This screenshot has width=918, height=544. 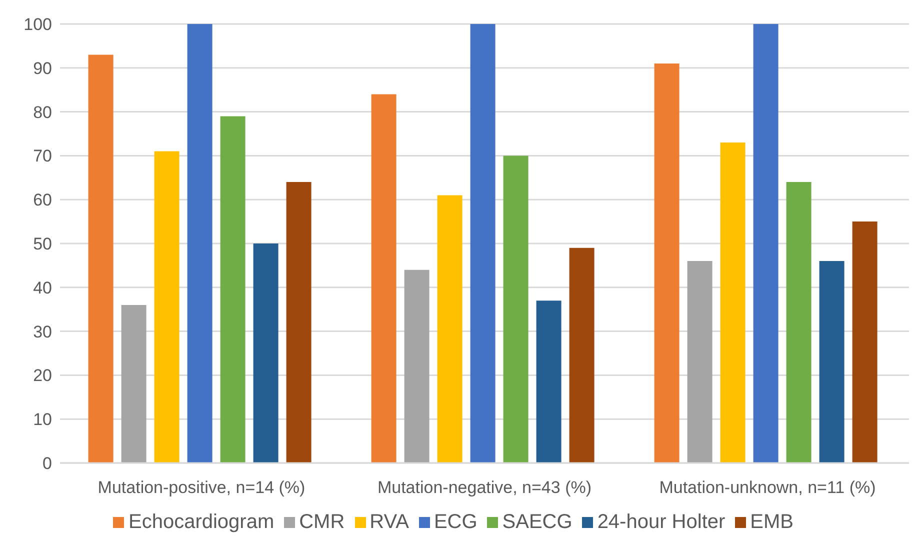 I want to click on y-tick-label: 10, so click(x=42, y=420).